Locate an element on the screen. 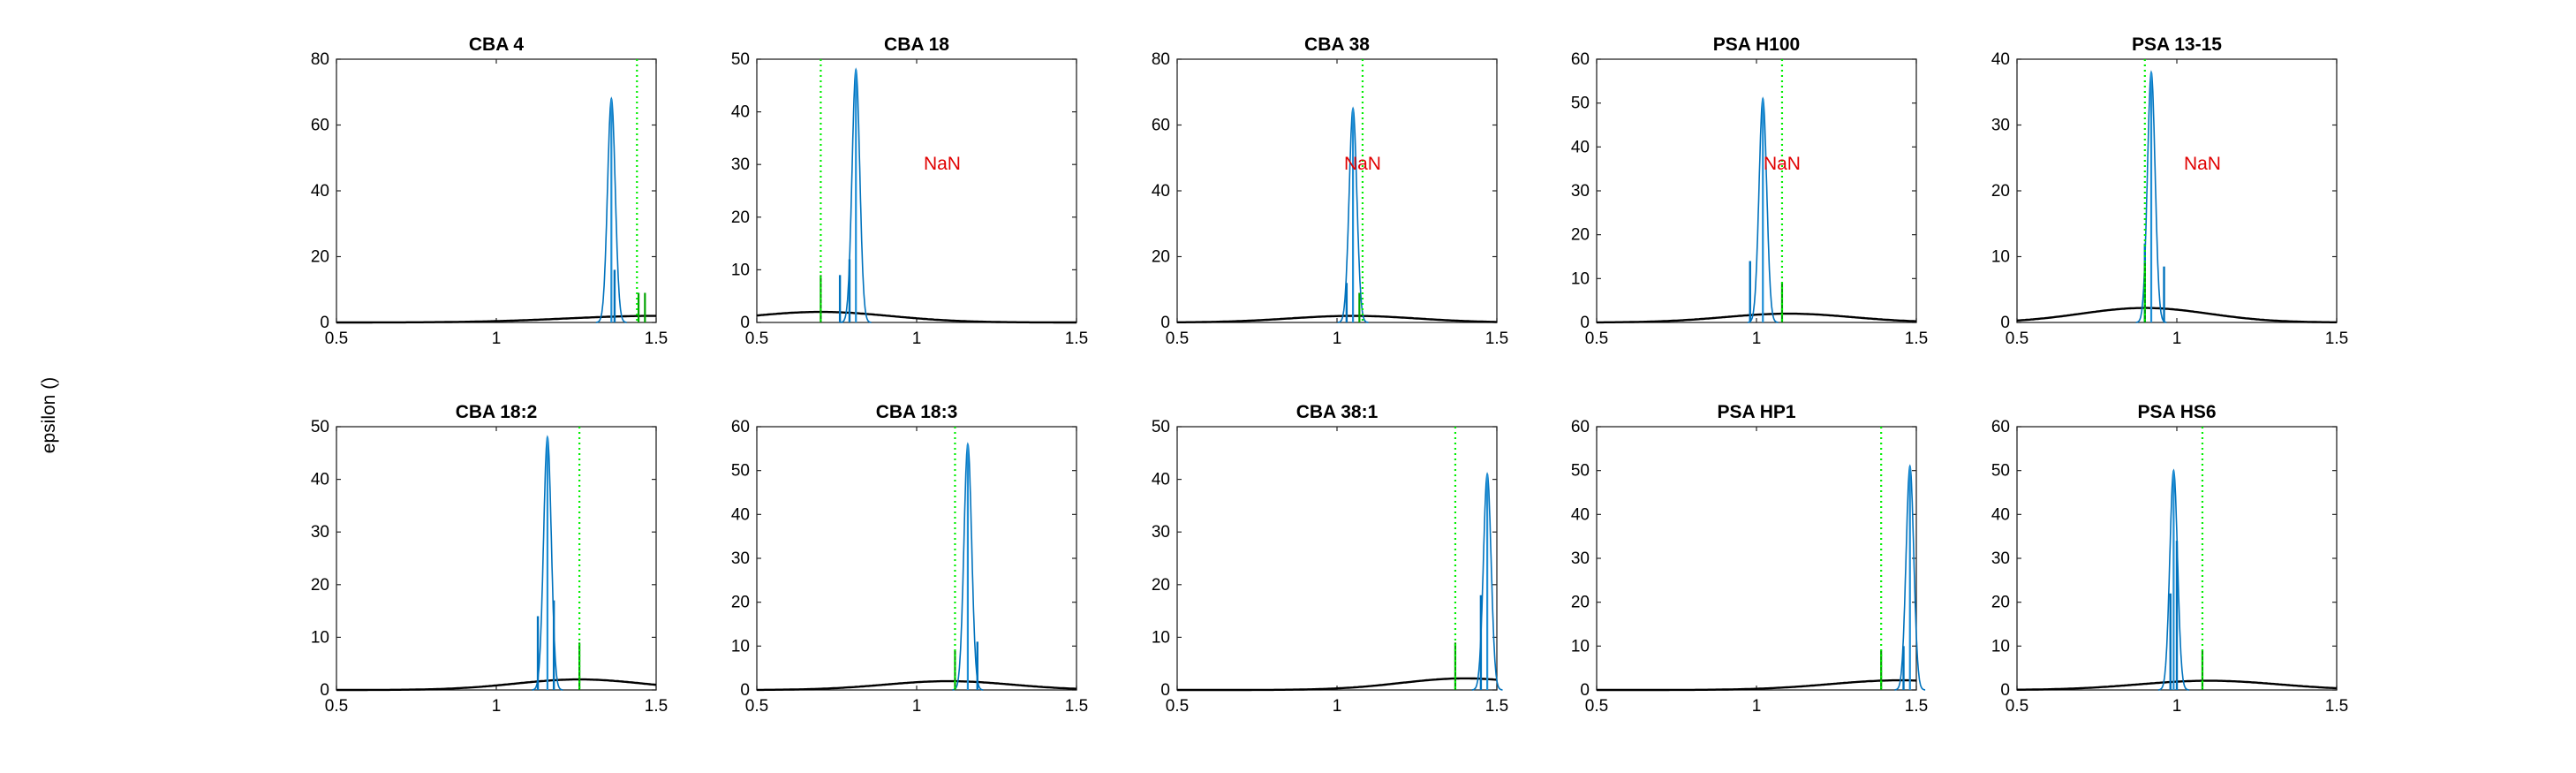  subplot: 0.5 1 1.5 0 20 40 60 80 CBA 38 NaN is located at coordinates (1330, 191).